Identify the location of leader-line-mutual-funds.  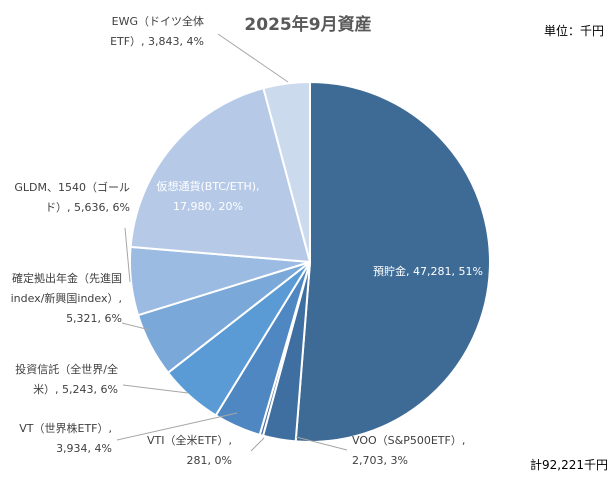
(155, 389).